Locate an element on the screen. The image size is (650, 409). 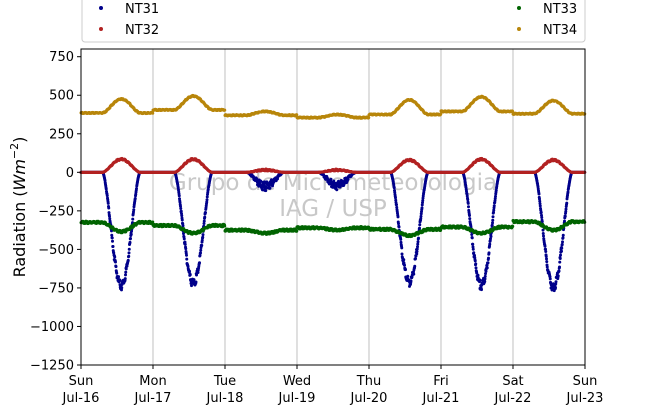
series-nt32 is located at coordinates (333, 165).